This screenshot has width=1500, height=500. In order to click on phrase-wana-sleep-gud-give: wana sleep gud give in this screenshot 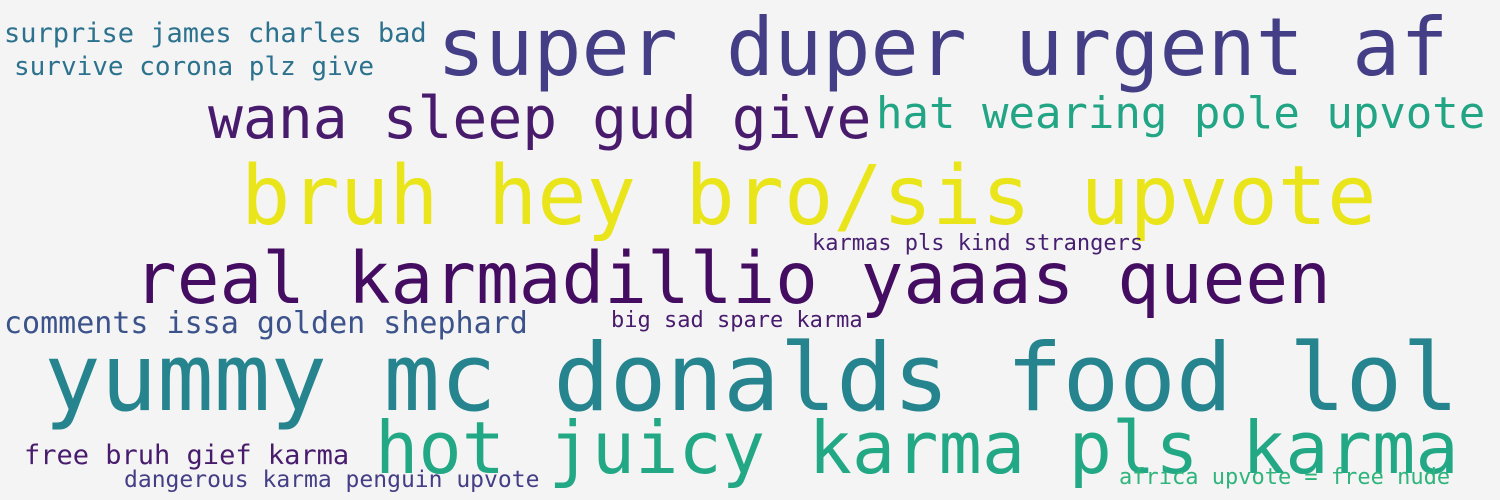, I will do `click(540, 118)`.